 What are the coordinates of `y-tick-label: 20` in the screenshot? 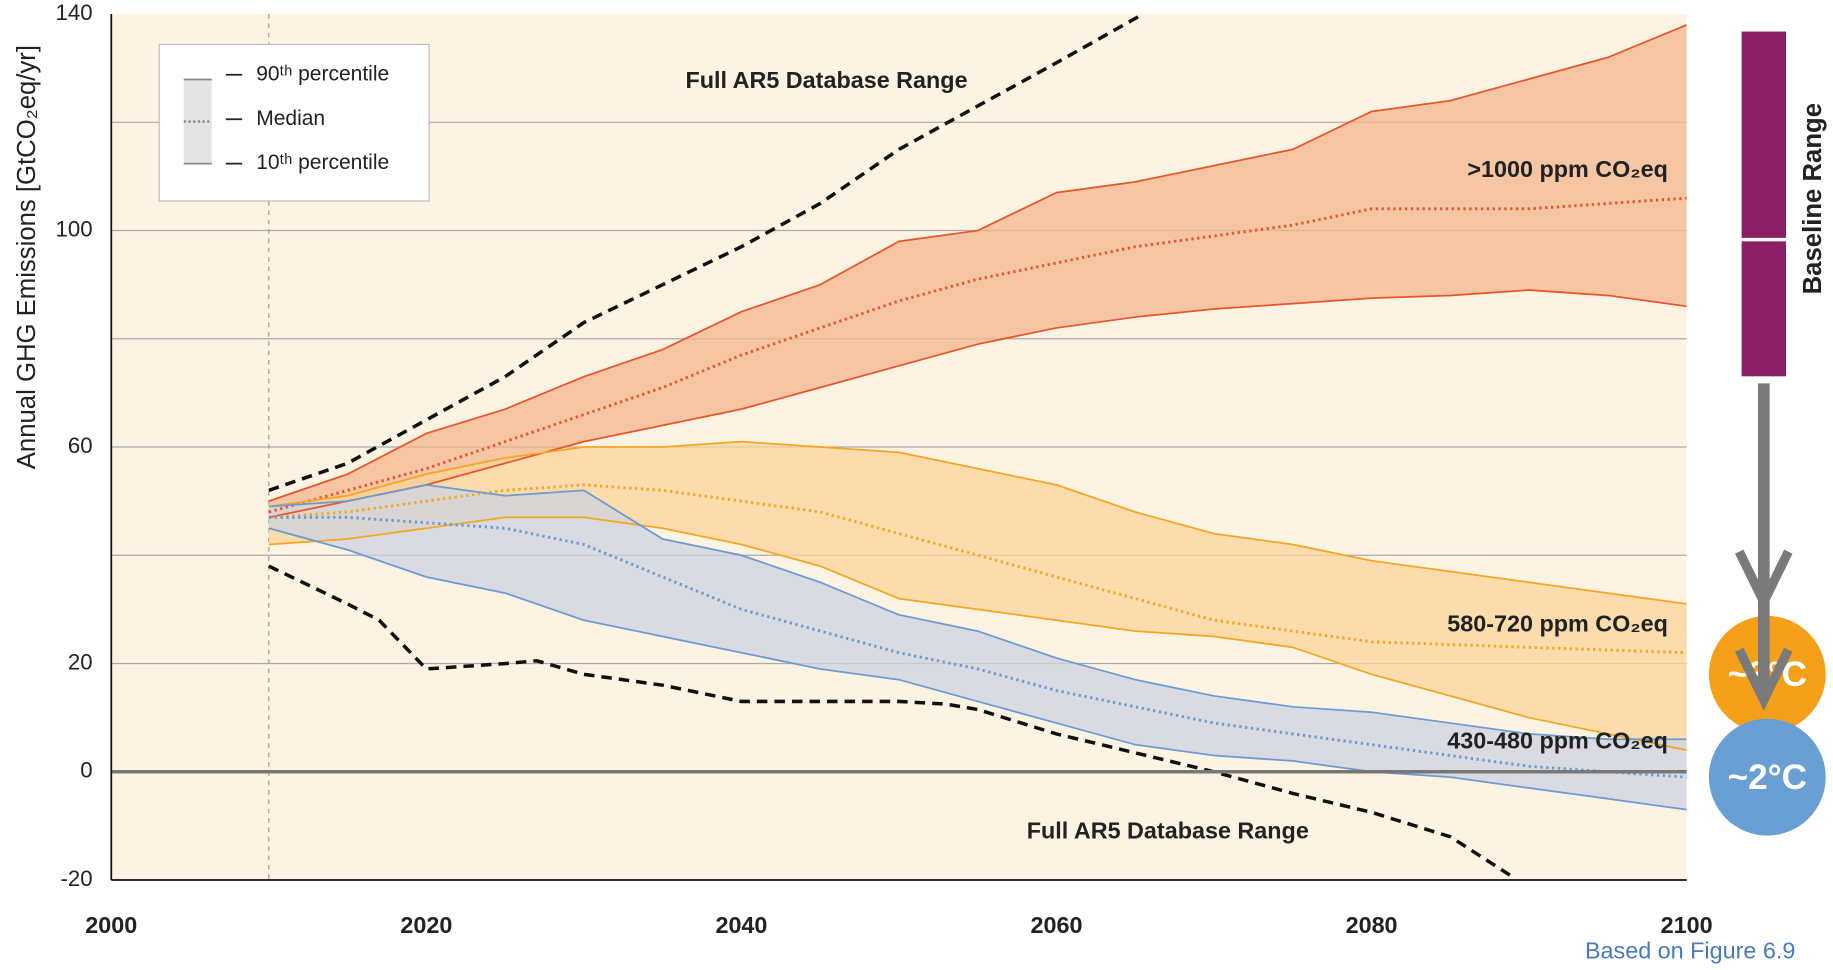 It's located at (80, 661).